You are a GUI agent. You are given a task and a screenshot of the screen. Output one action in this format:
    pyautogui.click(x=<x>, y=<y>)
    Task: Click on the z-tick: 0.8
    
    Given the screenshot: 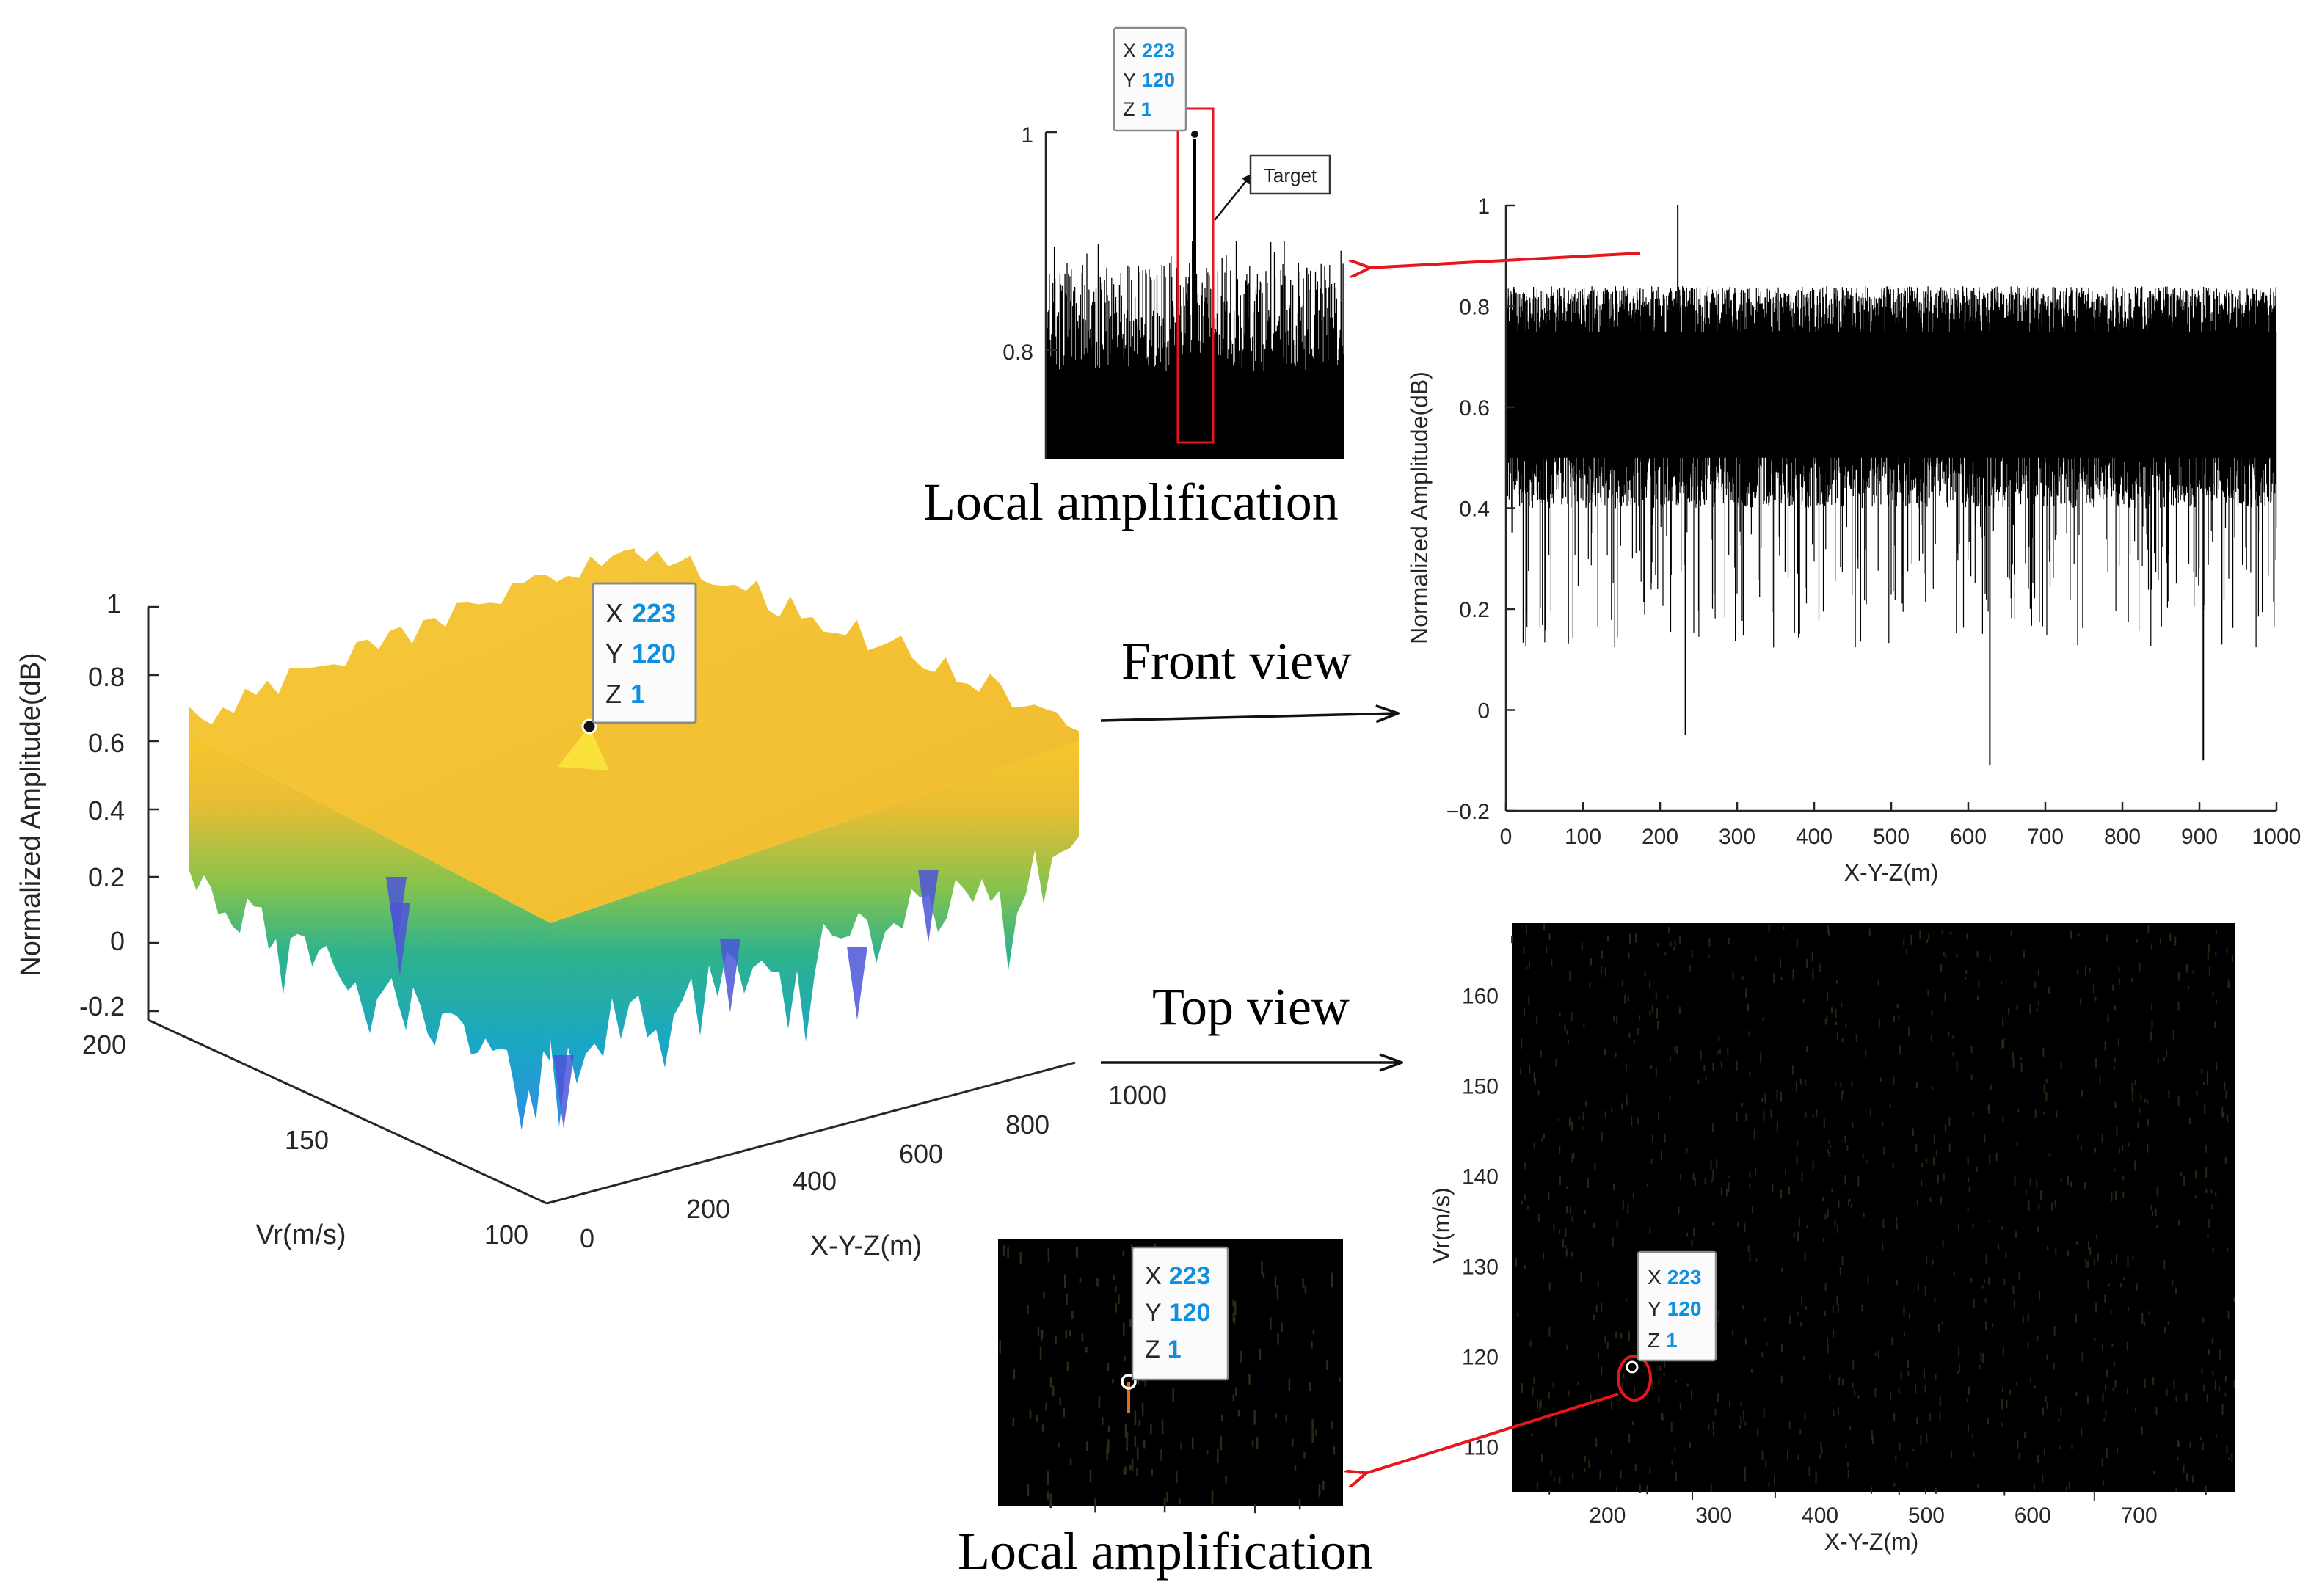 What is the action you would take?
    pyautogui.click(x=106, y=677)
    